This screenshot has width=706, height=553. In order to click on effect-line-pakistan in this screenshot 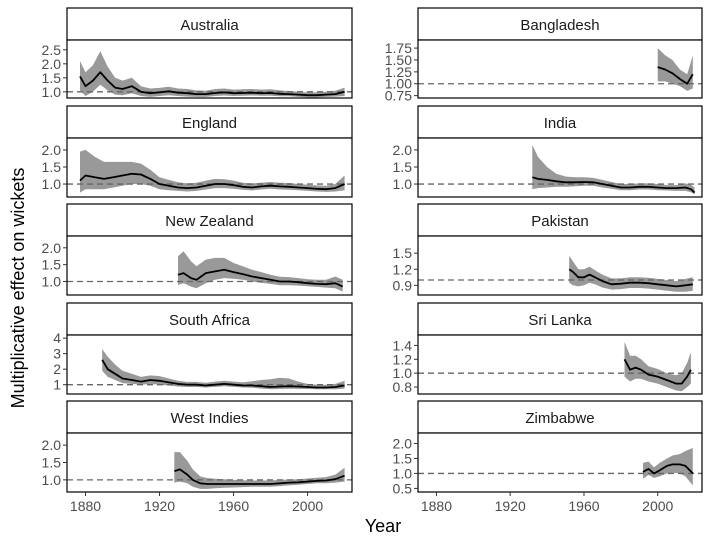, I will do `click(630, 278)`.